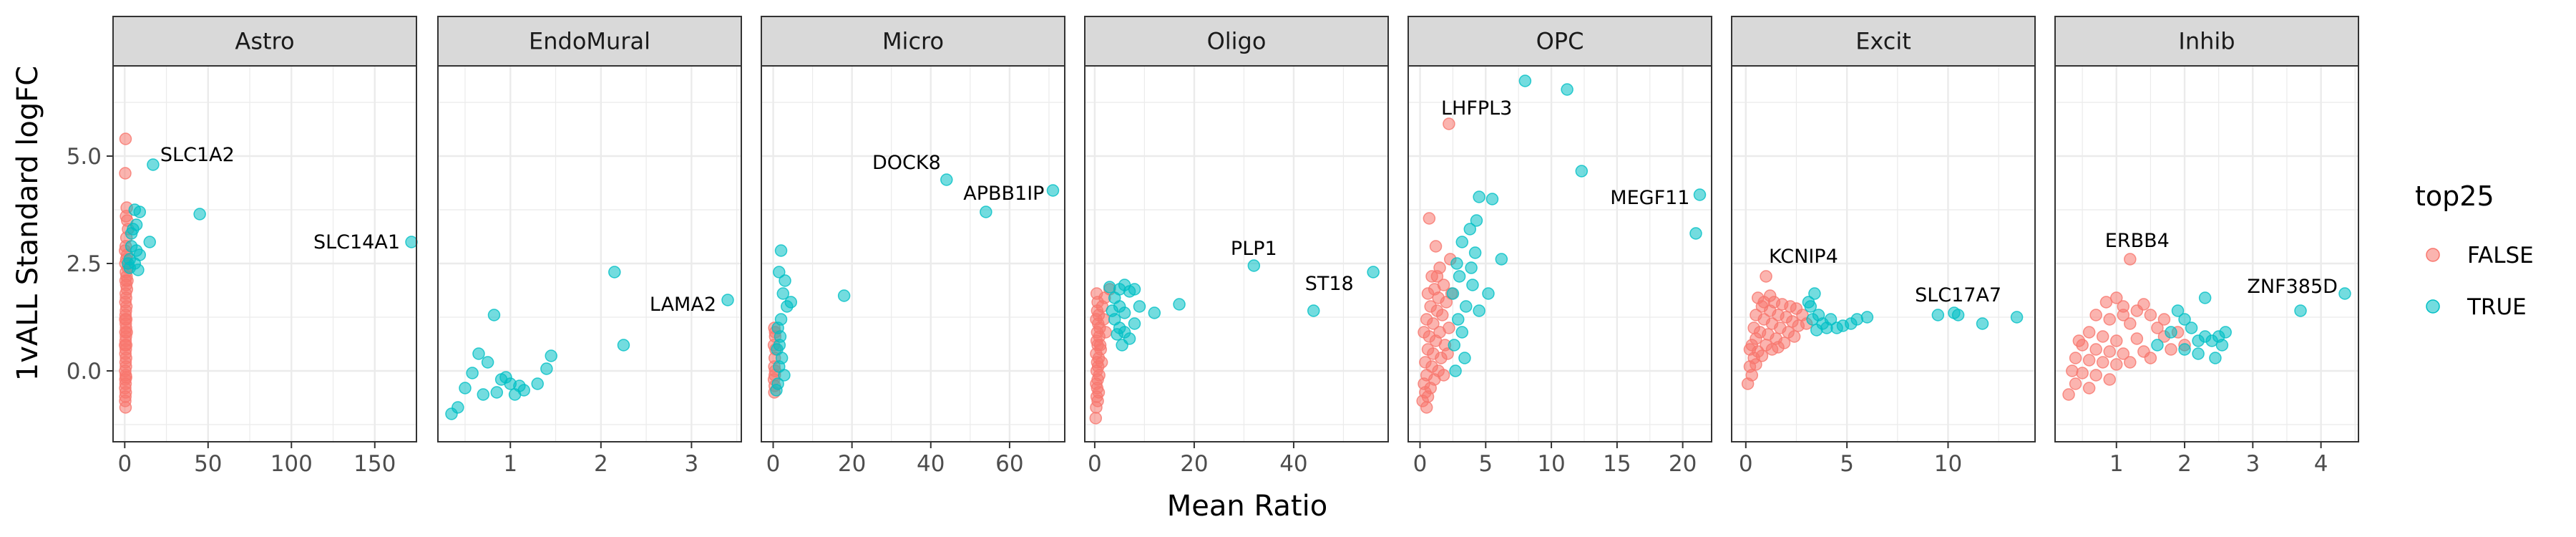 This screenshot has width=2576, height=537. Describe the element at coordinates (1237, 41) in the screenshot. I see `facet-strip-label: Oligo` at that location.